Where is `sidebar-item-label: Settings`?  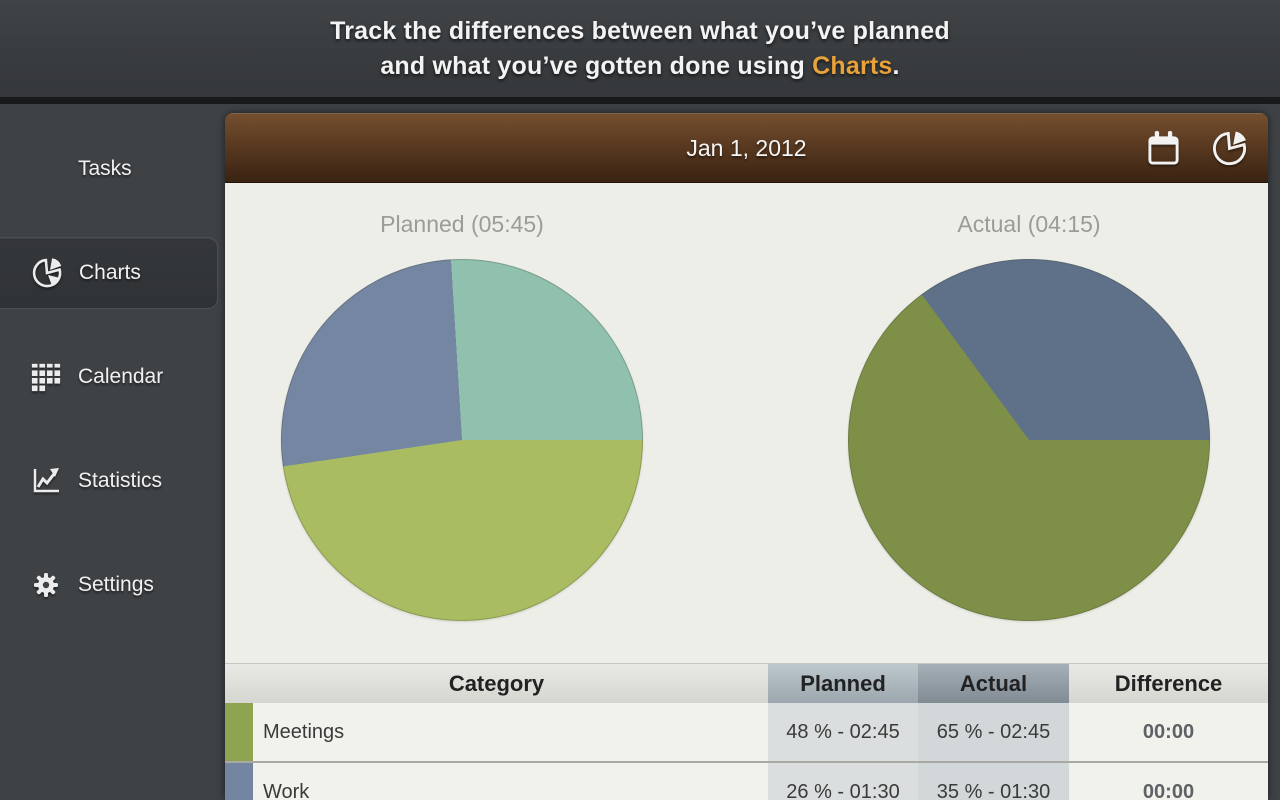 sidebar-item-label: Settings is located at coordinates (116, 584).